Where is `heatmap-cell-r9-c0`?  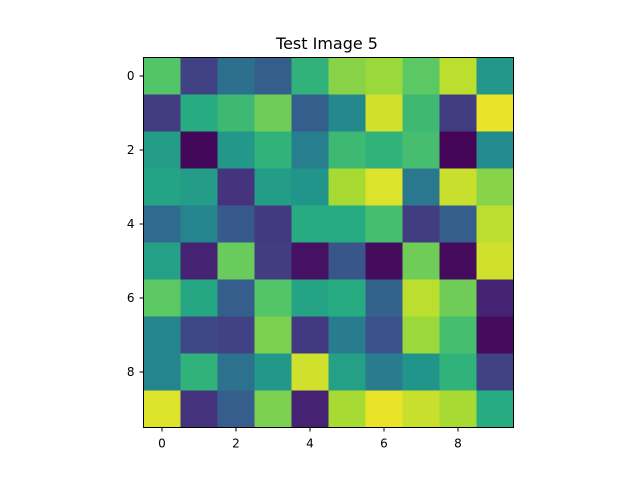
heatmap-cell-r9-c0 is located at coordinates (162, 409).